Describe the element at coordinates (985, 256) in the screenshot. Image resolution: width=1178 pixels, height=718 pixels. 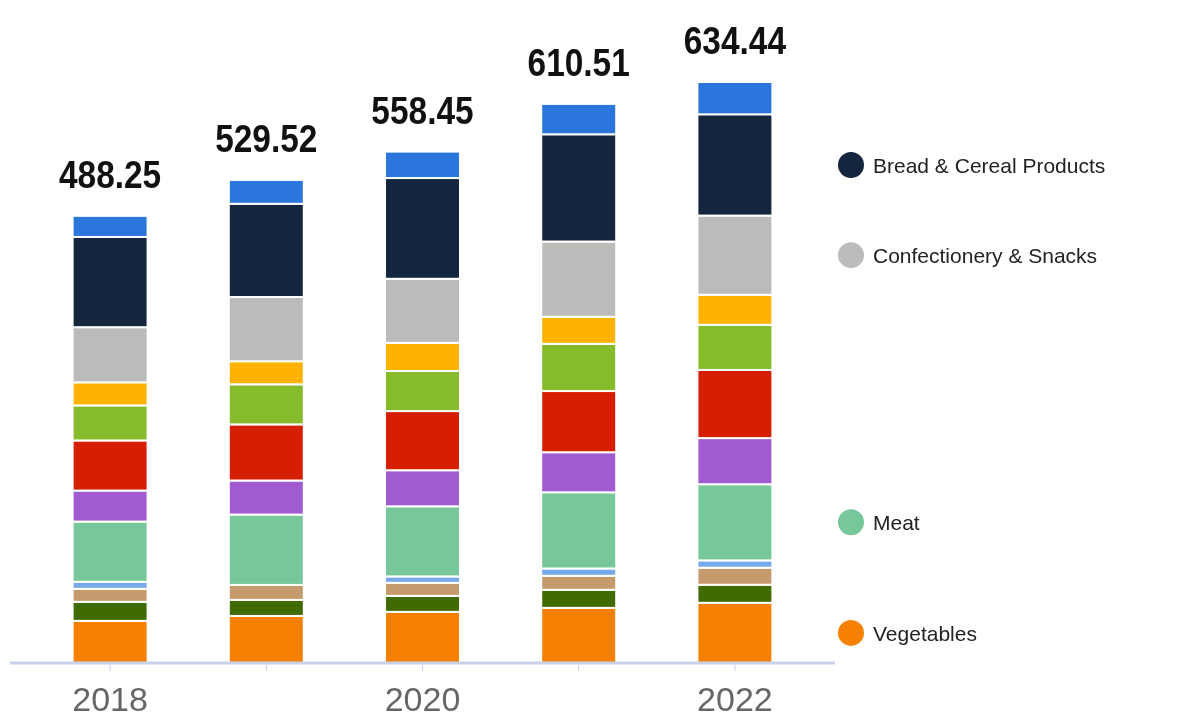
I see `legend-label: Confectionery & Snacks` at that location.